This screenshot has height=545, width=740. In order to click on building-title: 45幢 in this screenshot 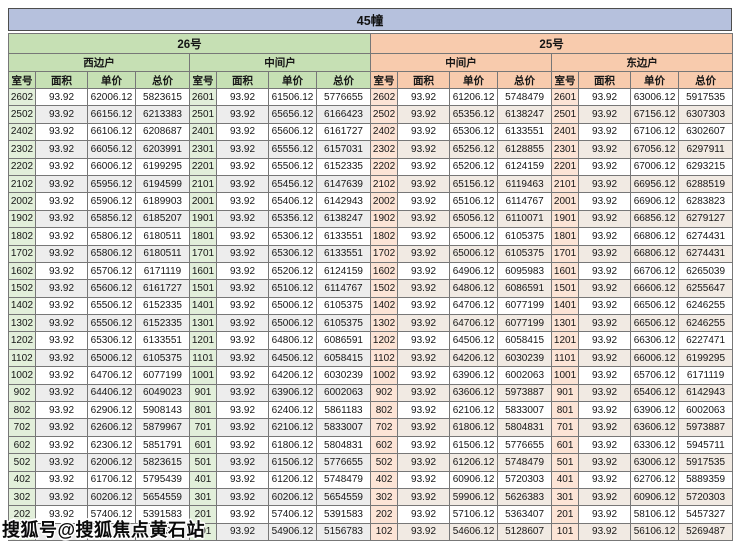, I will do `click(370, 21)`.